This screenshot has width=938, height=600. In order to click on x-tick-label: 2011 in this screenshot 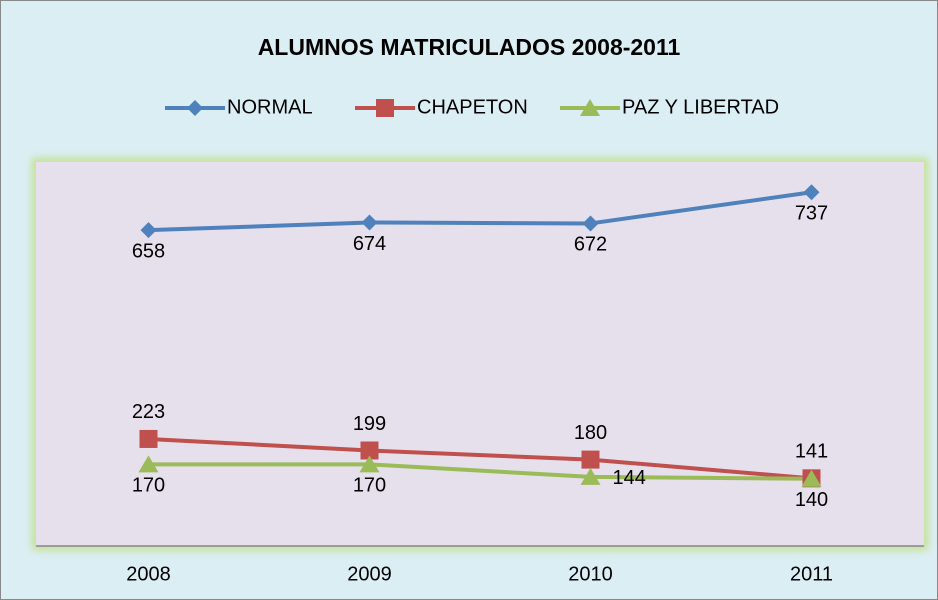, I will do `click(811, 574)`.